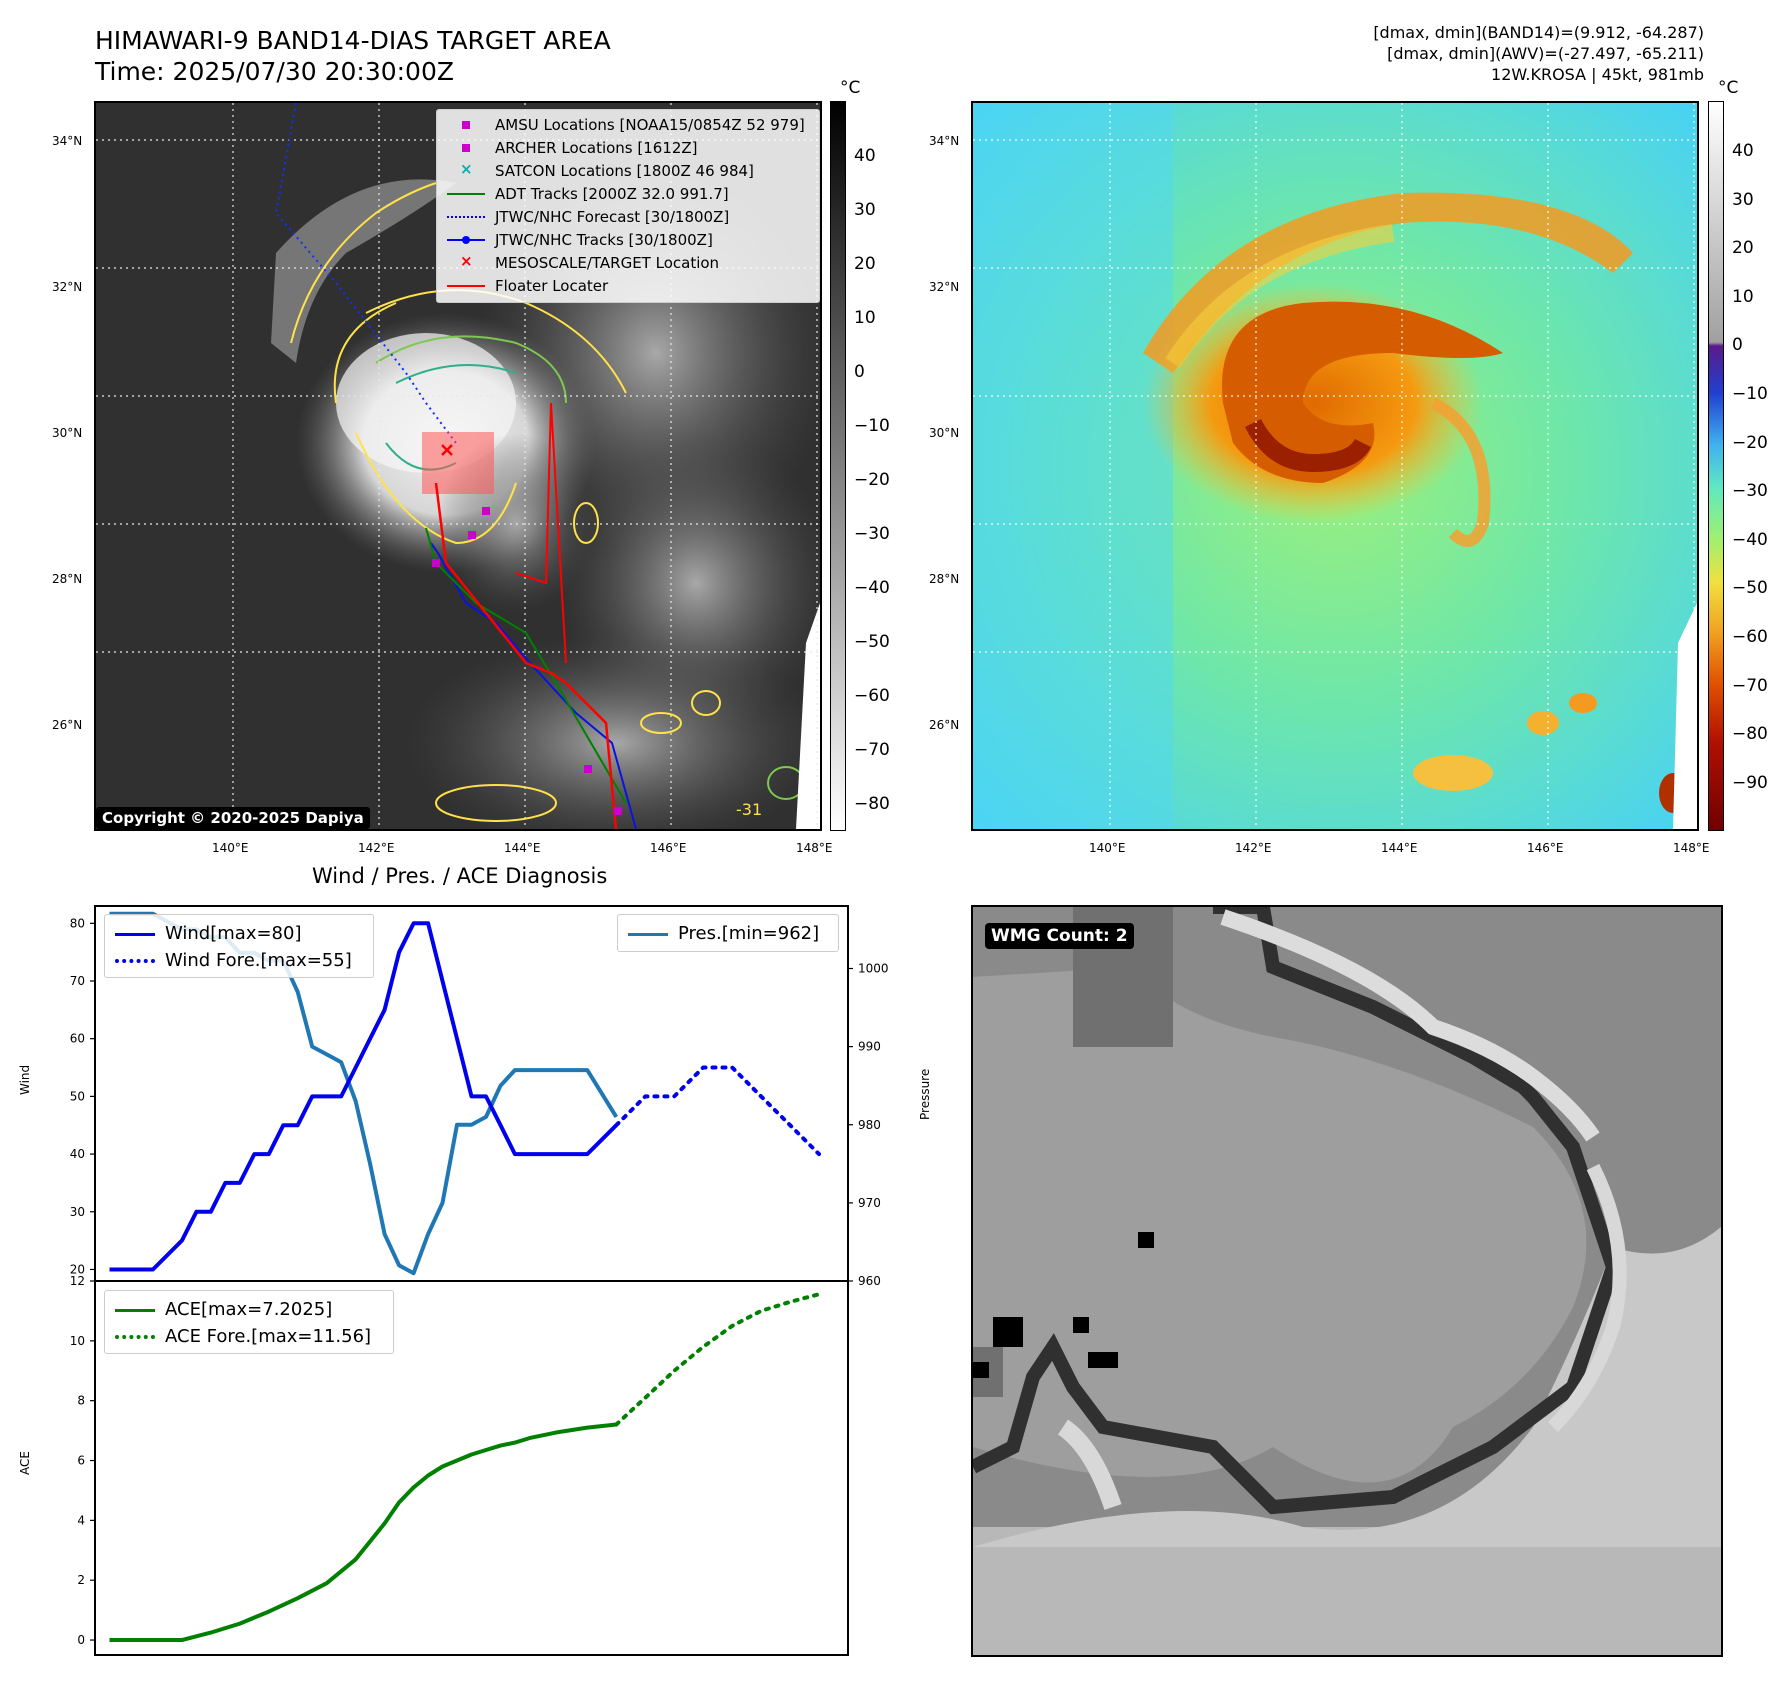  Describe the element at coordinates (77, 1154) in the screenshot. I see `axis-tick-label: 40` at that location.